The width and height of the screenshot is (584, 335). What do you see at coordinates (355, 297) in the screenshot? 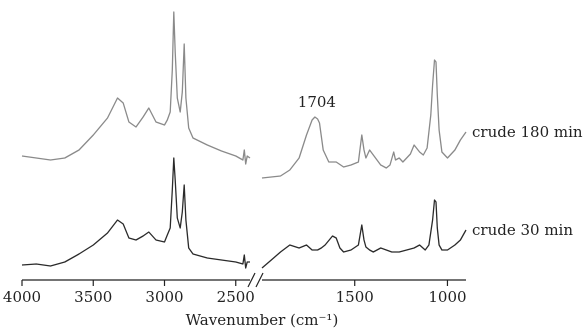
I see `x-tick-label-1500: 1500` at bounding box center [355, 297].